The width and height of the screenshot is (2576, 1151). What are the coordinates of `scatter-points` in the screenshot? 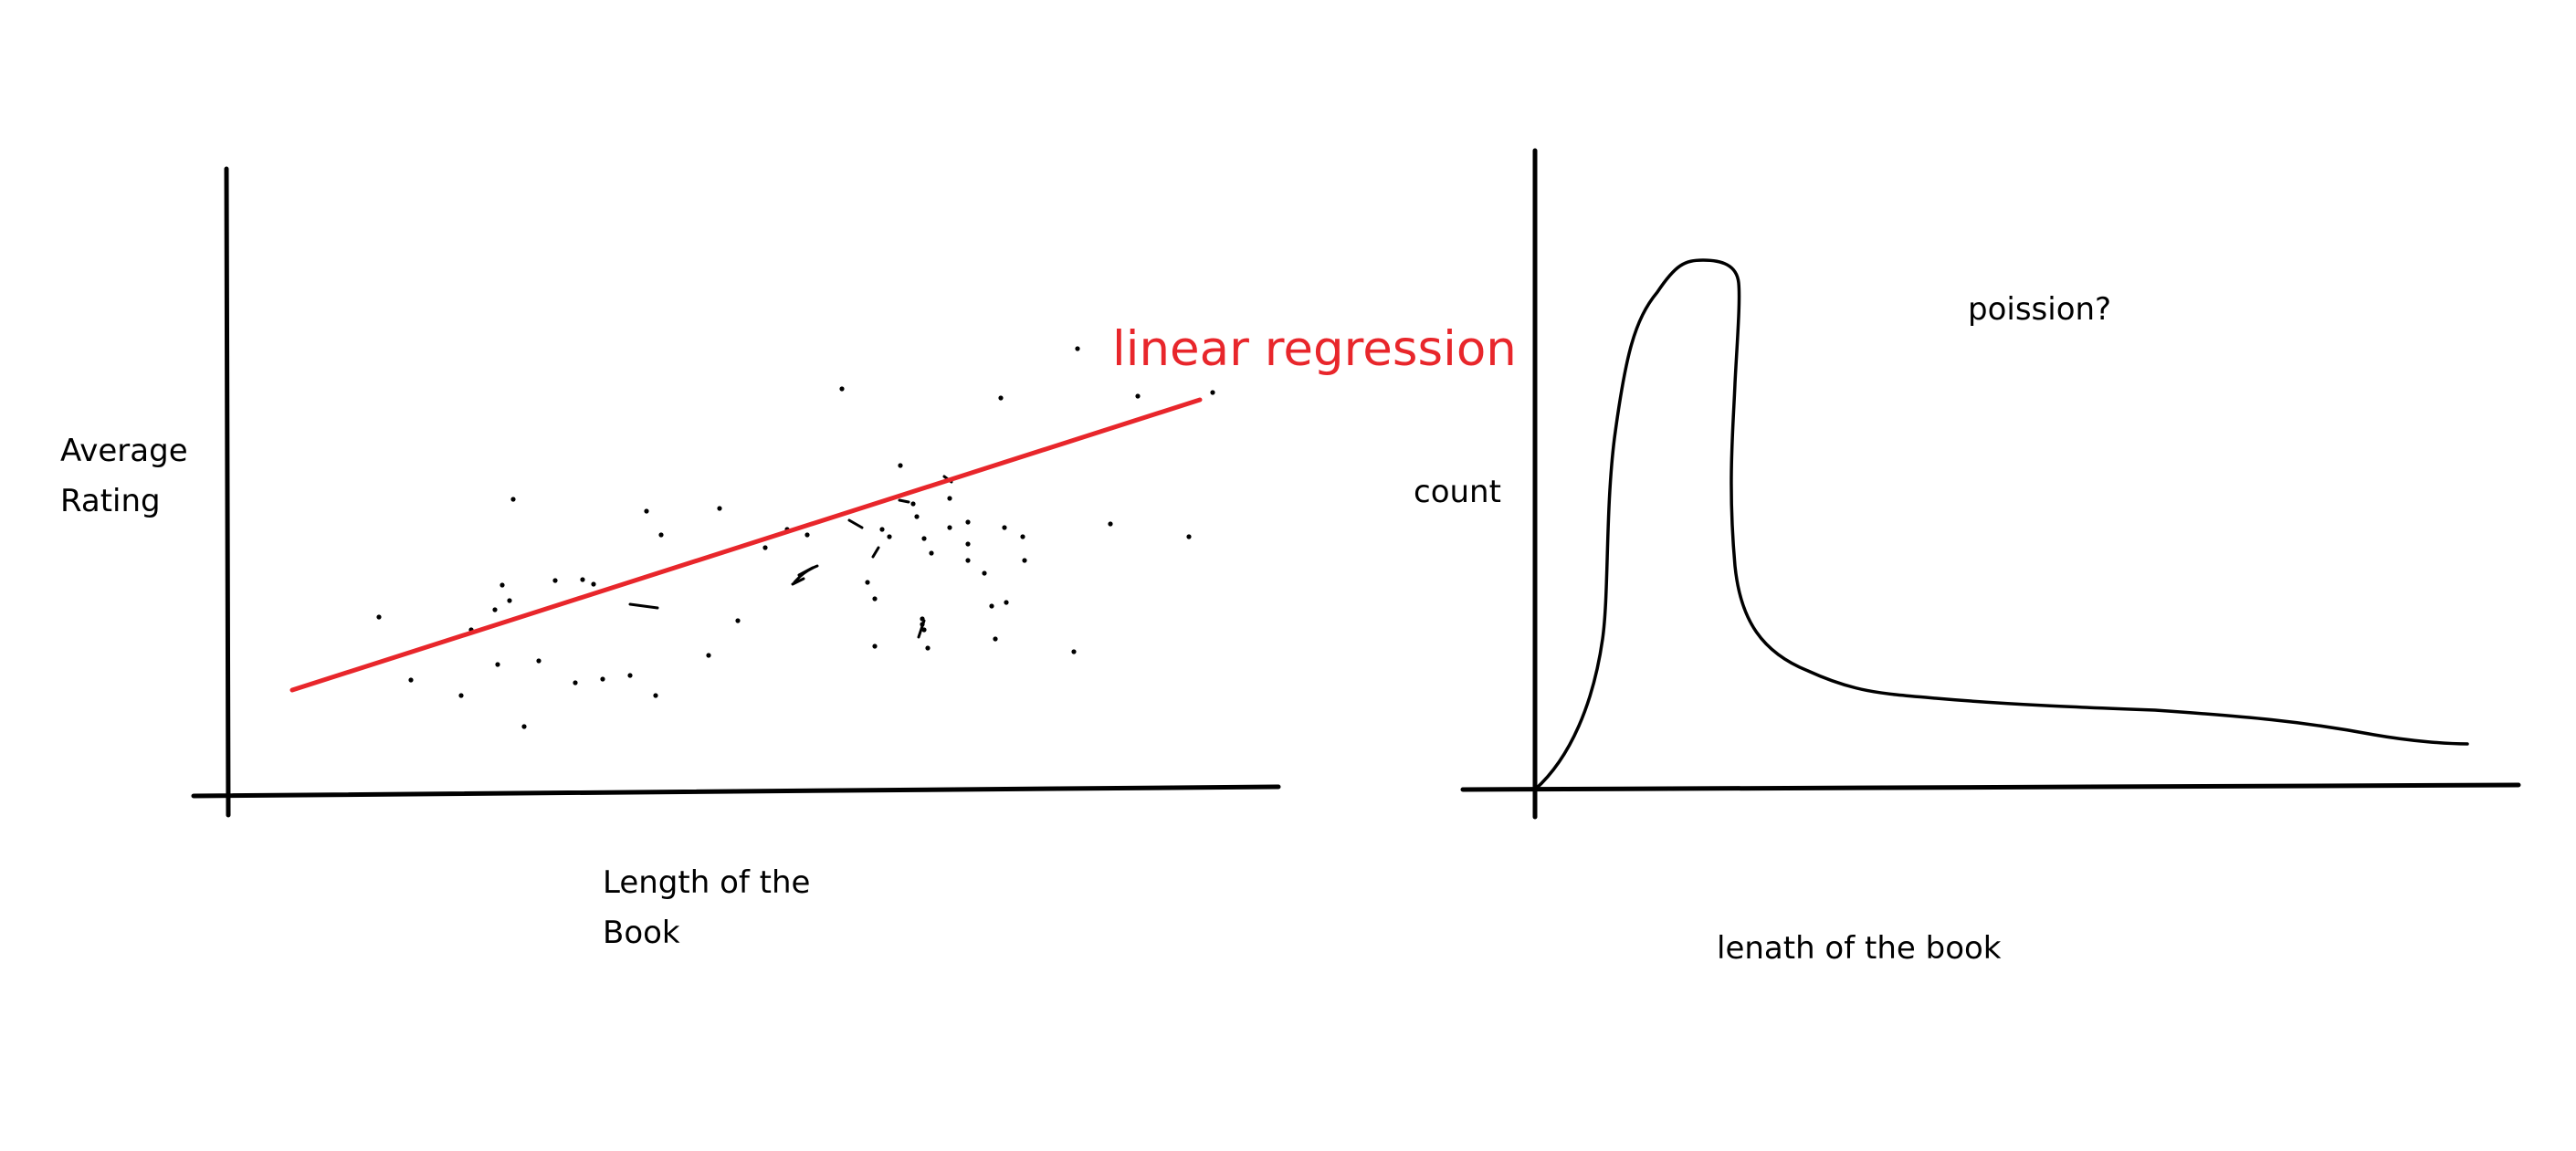 It's located at (795, 537).